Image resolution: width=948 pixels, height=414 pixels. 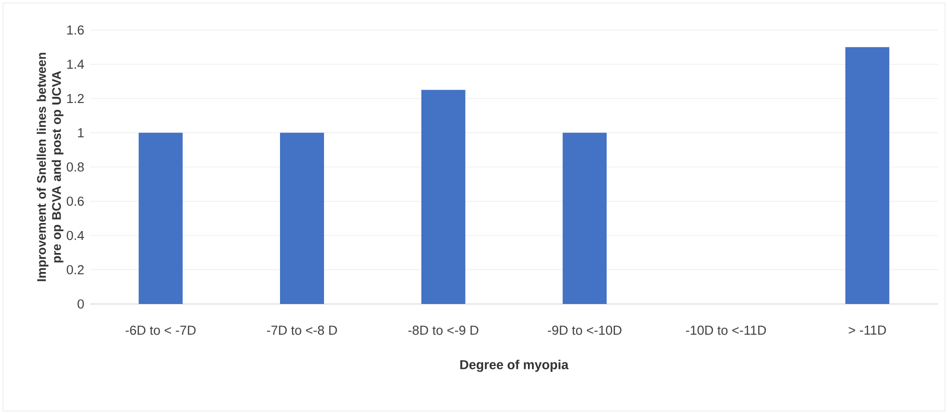 I want to click on y-tick-label: 0.4, so click(x=75, y=235).